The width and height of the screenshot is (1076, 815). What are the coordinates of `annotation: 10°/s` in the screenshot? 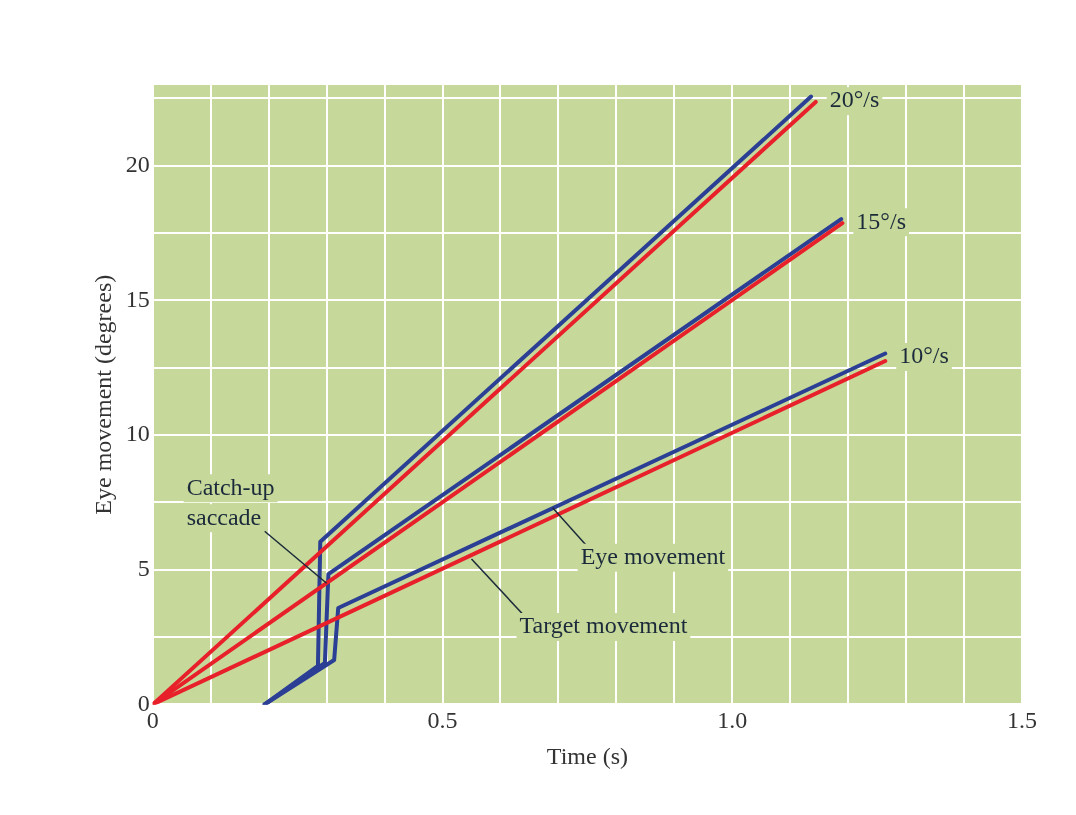 It's located at (924, 355).